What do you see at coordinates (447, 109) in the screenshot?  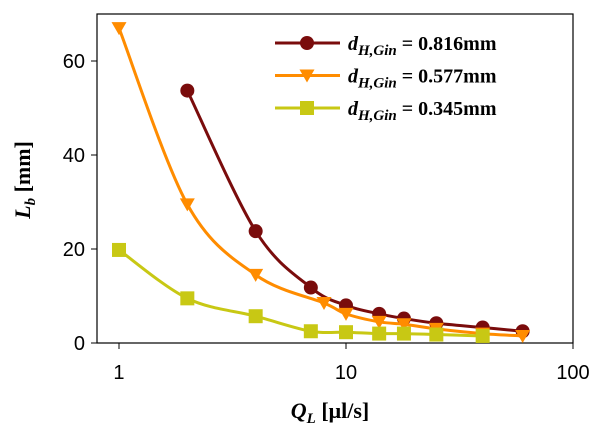 I see `legend-text-part: = 0.345mm` at bounding box center [447, 109].